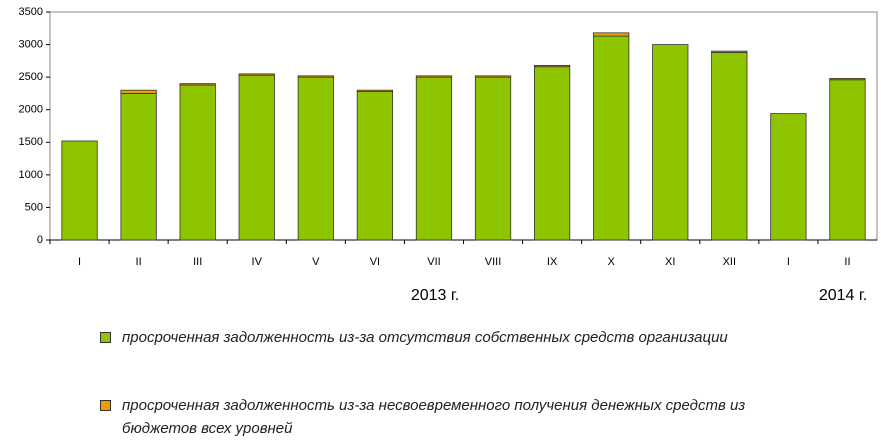  I want to click on y-tick-label: 3500, so click(31, 12).